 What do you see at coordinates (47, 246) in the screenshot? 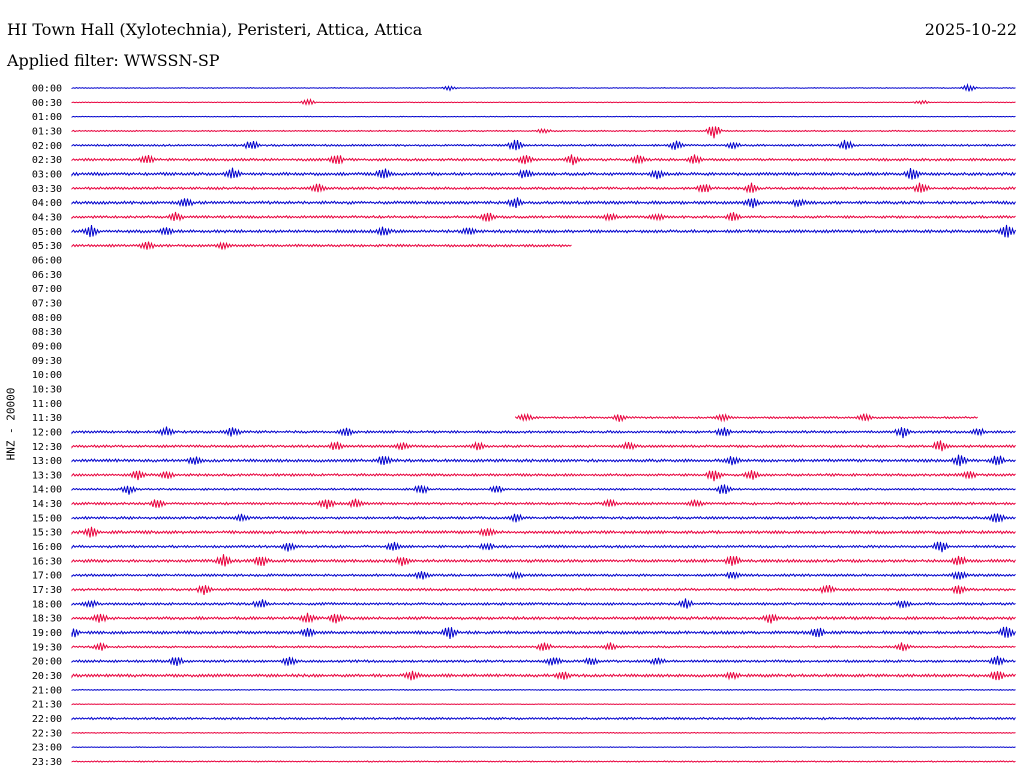
I see `time-tick-label: 05:30` at bounding box center [47, 246].